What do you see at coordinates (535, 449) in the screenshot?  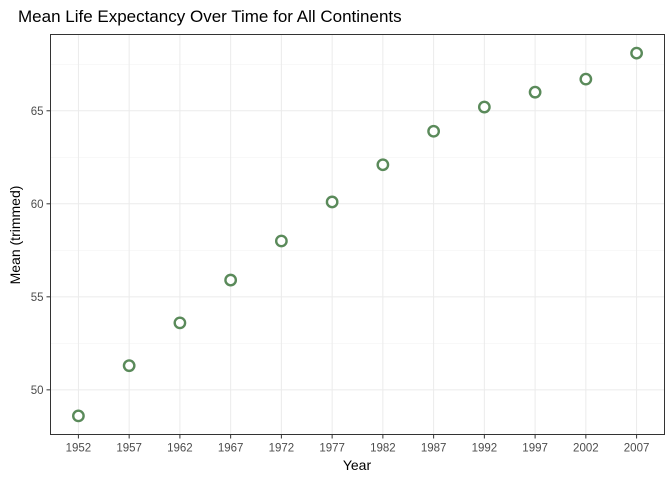 I see `x-tick-label: 1997` at bounding box center [535, 449].